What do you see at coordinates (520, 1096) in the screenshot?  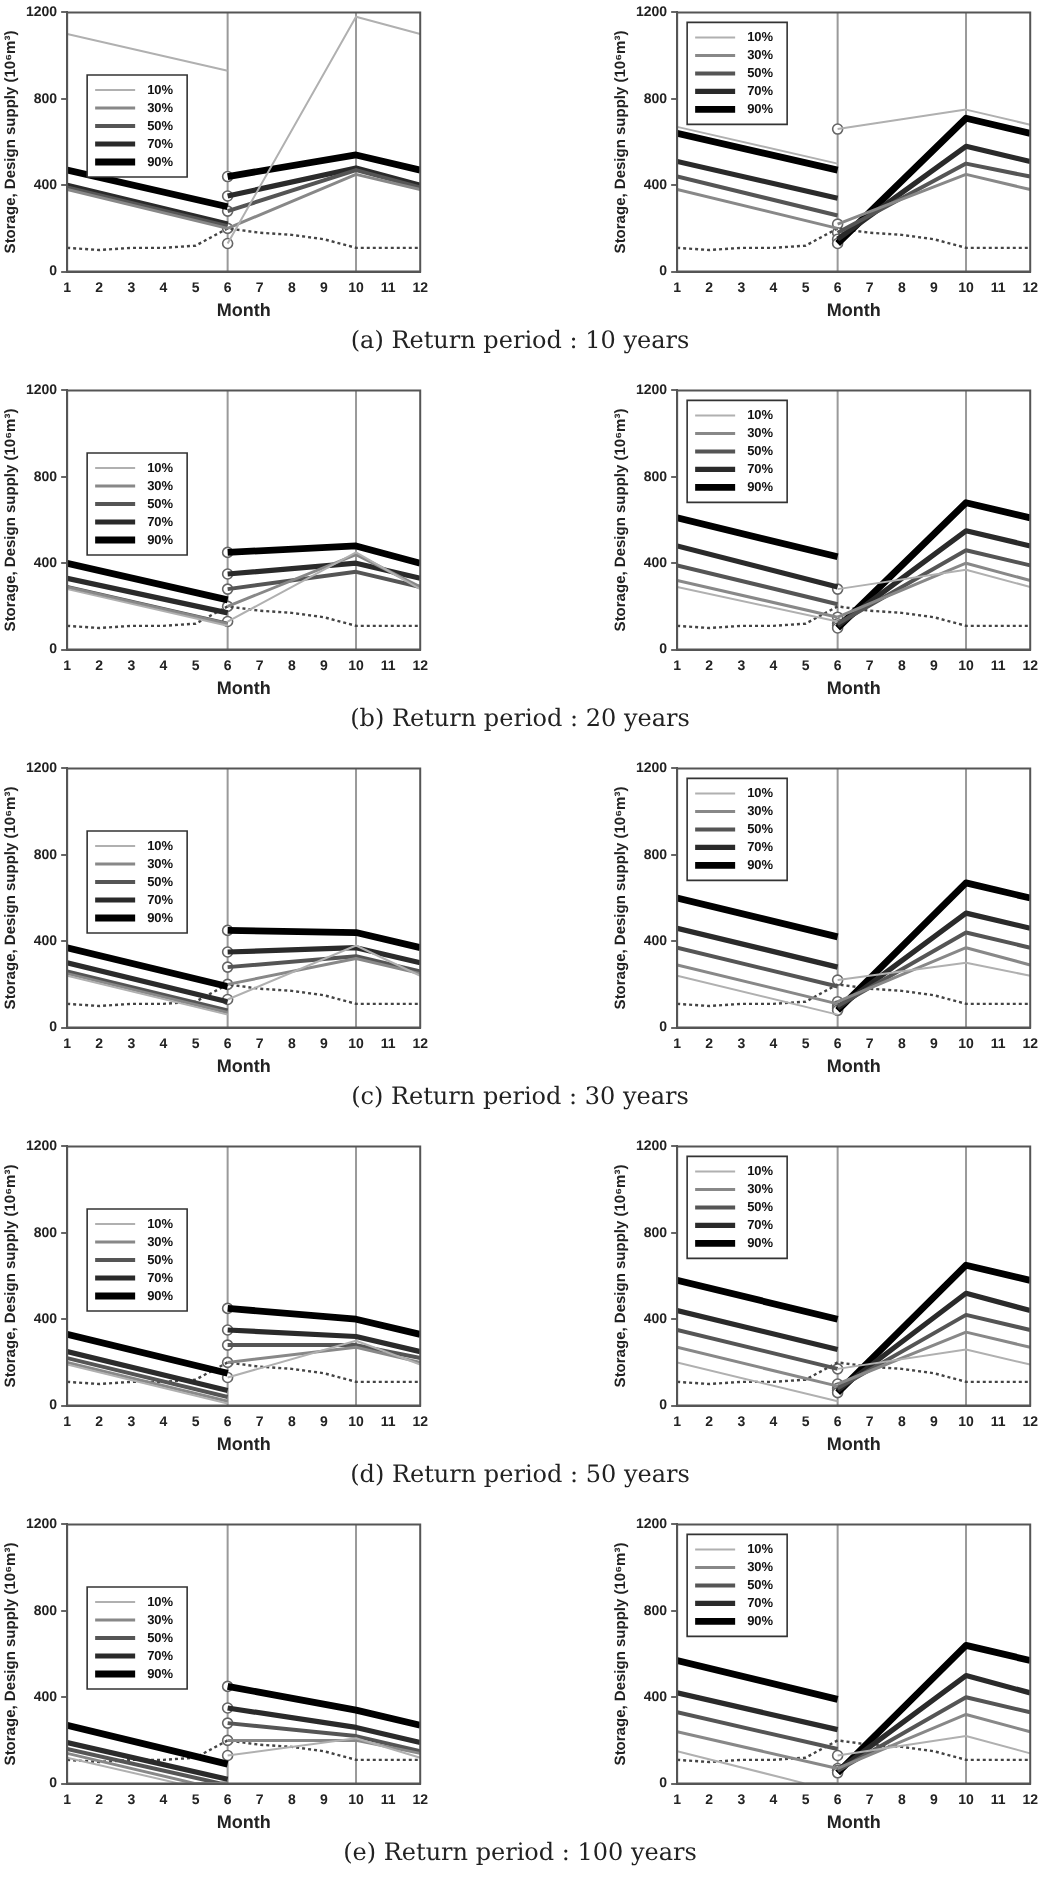 I see `text: (c) Return period : 30 years` at bounding box center [520, 1096].